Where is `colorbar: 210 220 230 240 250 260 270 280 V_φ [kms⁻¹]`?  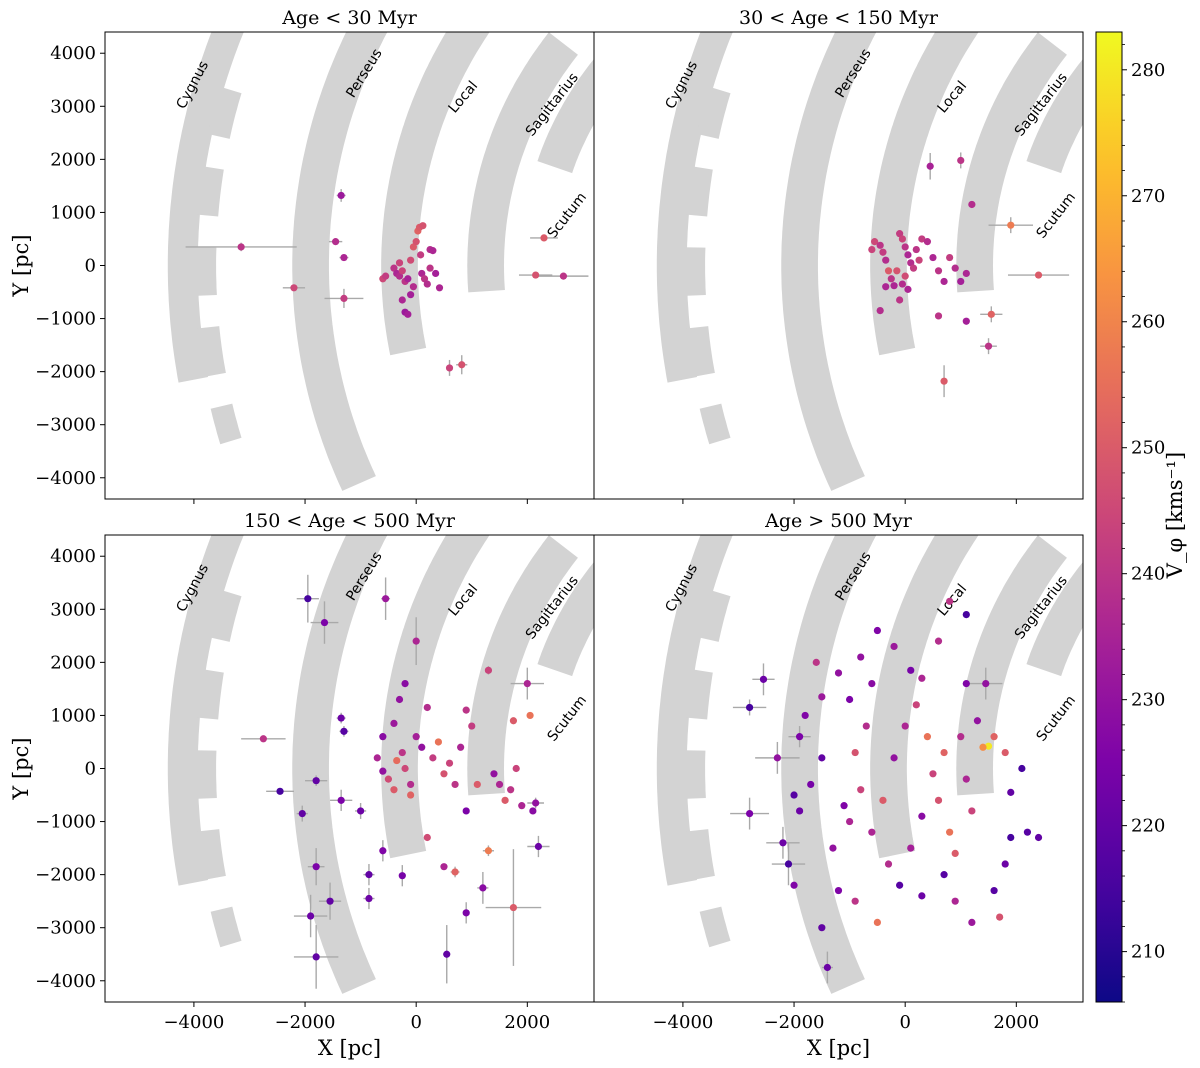 colorbar: 210 220 230 240 250 260 270 280 V_φ [kms⁻¹] is located at coordinates (1141, 517).